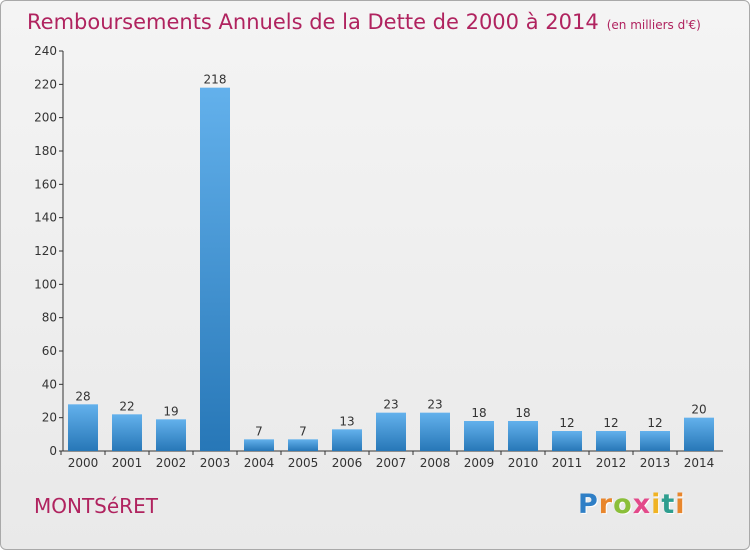 Image resolution: width=750 pixels, height=550 pixels. I want to click on y-tick-label: 0, so click(53, 451).